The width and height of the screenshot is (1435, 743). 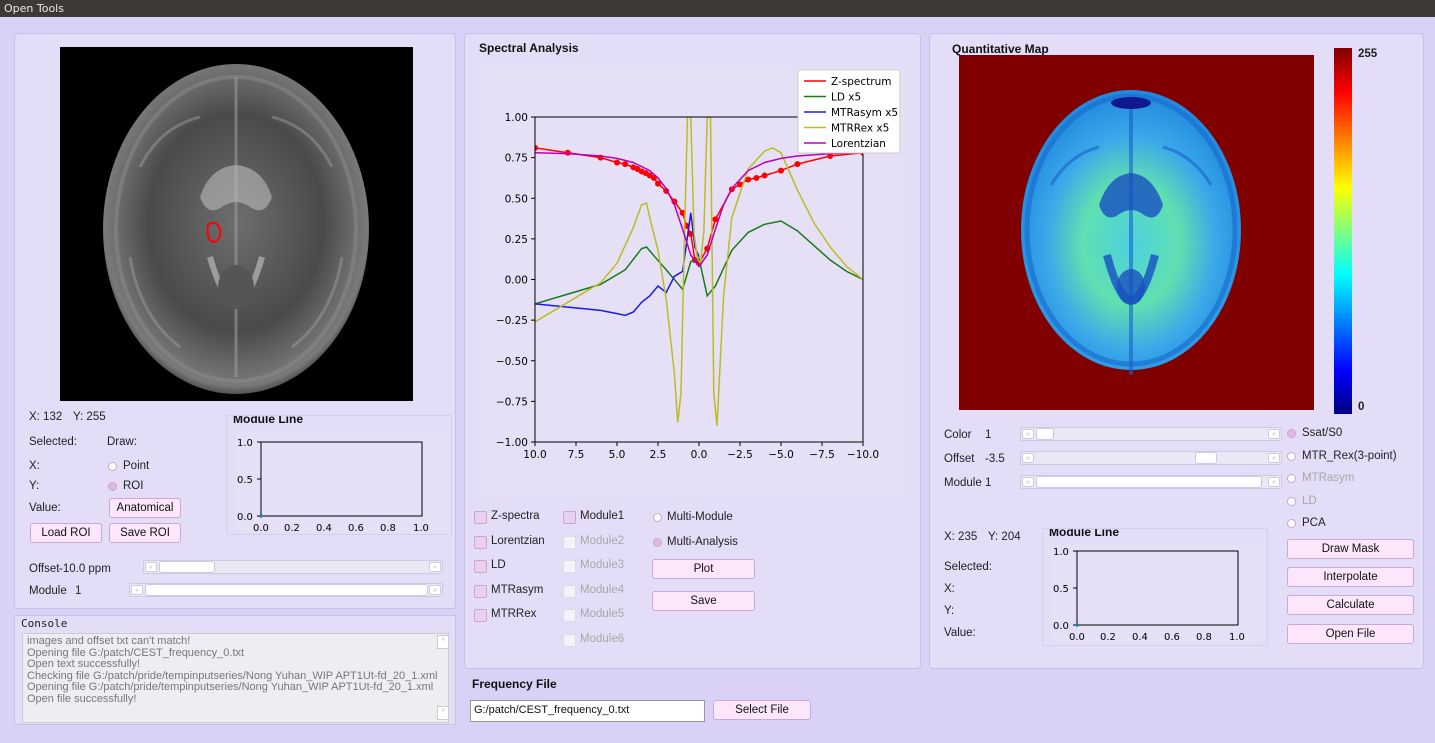 I want to click on calculate-button: Calculate, so click(x=1350, y=605).